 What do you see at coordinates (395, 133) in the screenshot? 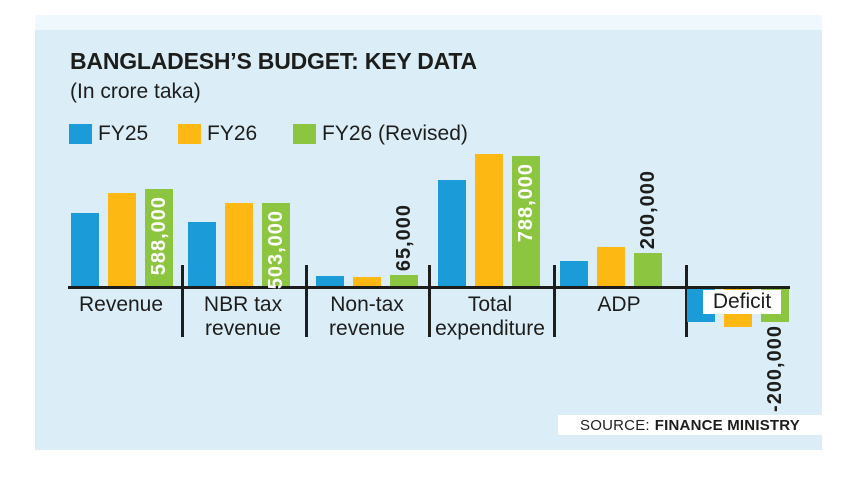
I see `legend-label-fy26-revised: FY26 (Revised)` at bounding box center [395, 133].